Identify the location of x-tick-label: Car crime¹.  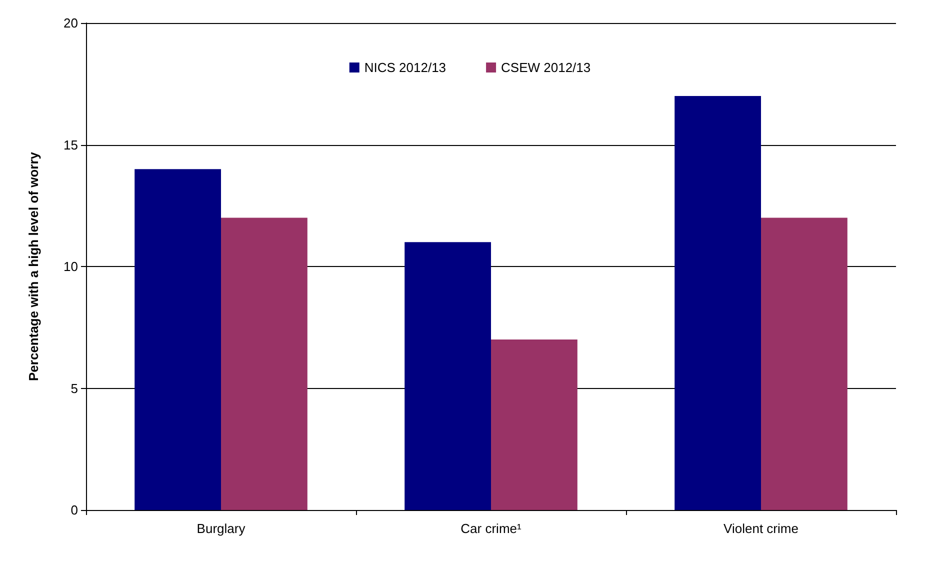
(491, 528).